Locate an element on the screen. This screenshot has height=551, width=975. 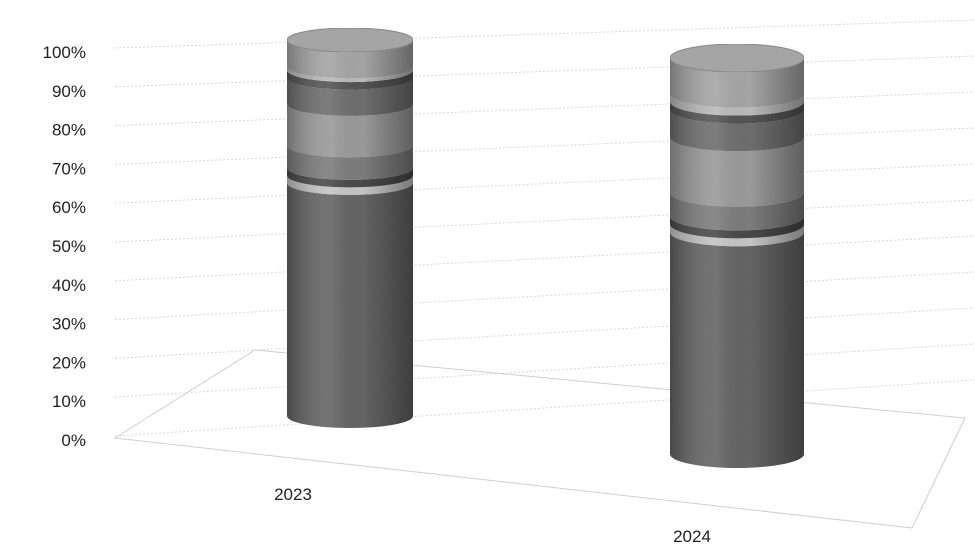
y-tick-label: 30% is located at coordinates (69, 324).